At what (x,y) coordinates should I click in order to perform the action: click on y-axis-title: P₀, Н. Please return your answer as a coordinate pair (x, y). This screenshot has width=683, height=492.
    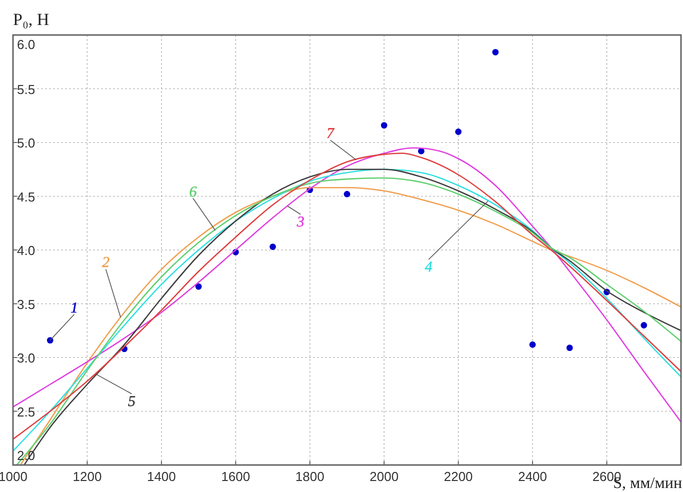
    Looking at the image, I should click on (31, 19).